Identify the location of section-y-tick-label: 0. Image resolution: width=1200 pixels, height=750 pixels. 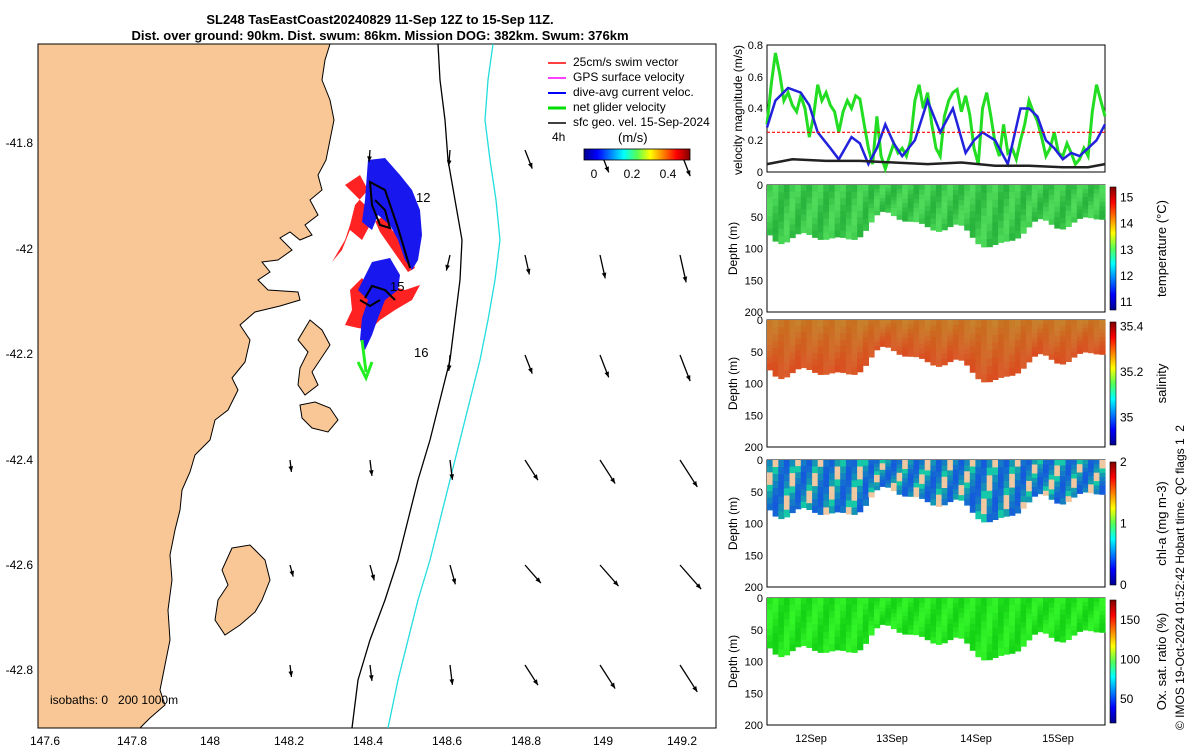
(760, 461).